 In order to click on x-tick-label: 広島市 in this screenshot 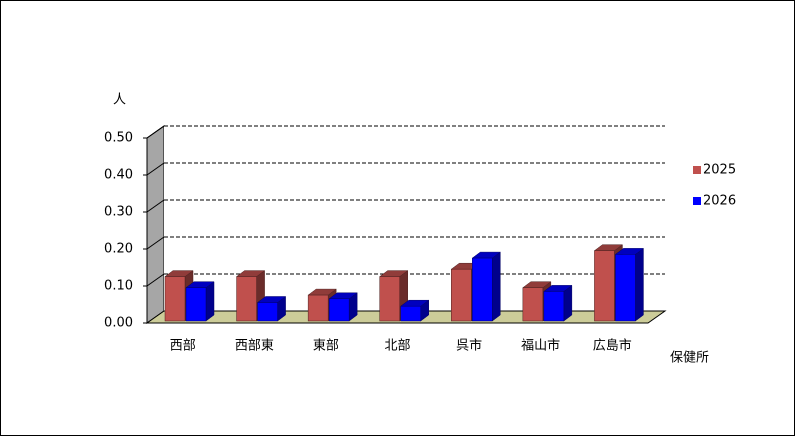, I will do `click(612, 346)`.